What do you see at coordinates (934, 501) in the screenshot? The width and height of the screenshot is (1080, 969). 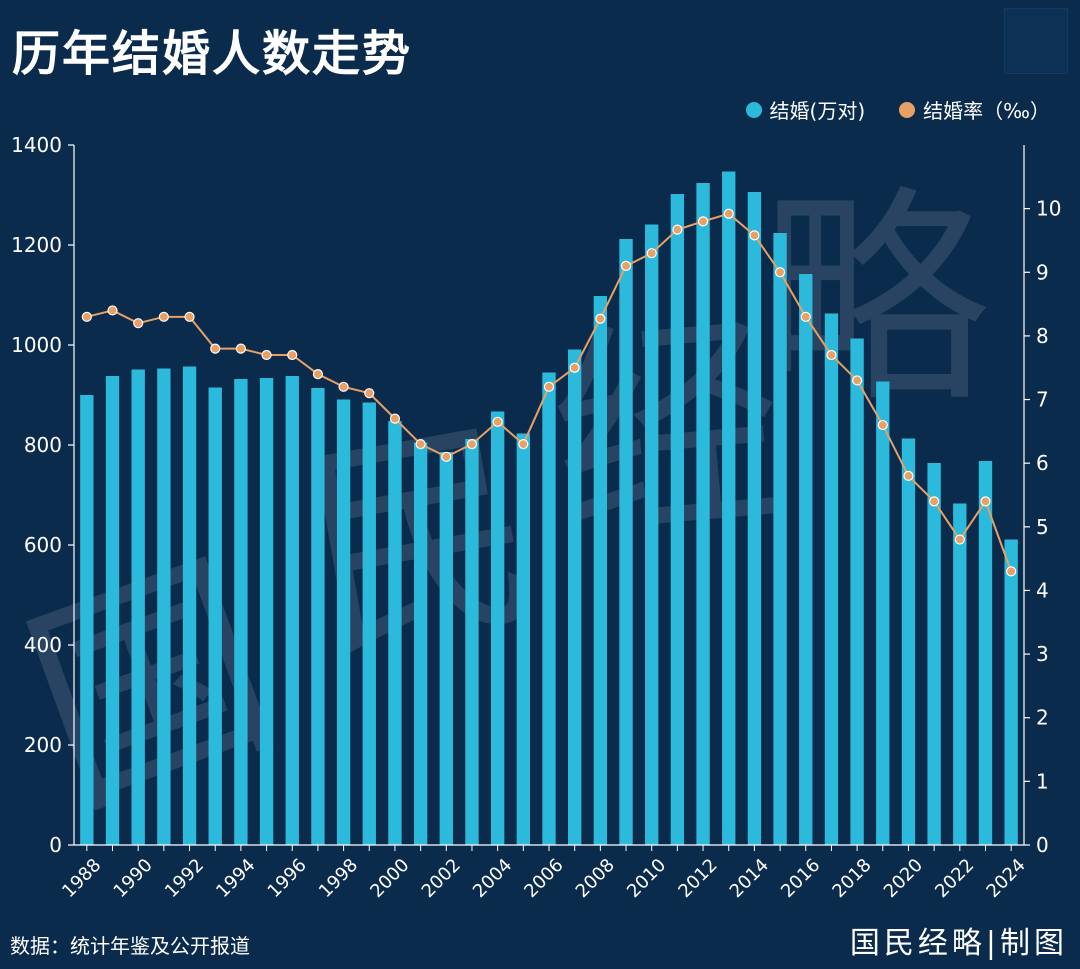 I see `rate-point-2021` at bounding box center [934, 501].